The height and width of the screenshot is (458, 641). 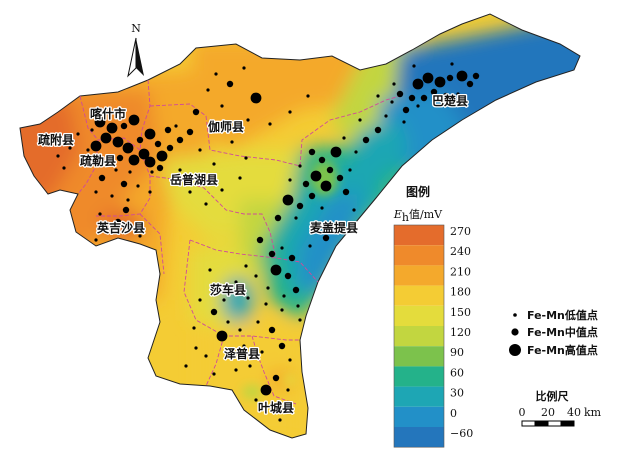 I want to click on scale-bar: 比例尺 0 20 40 km, so click(x=560, y=408).